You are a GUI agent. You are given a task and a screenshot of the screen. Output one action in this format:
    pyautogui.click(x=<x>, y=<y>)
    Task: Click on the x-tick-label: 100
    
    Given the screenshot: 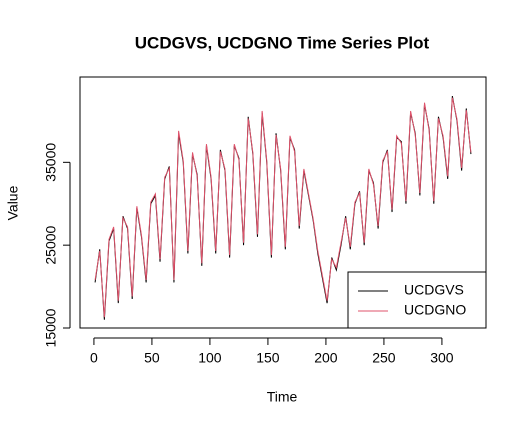 What is the action you would take?
    pyautogui.click(x=210, y=358)
    